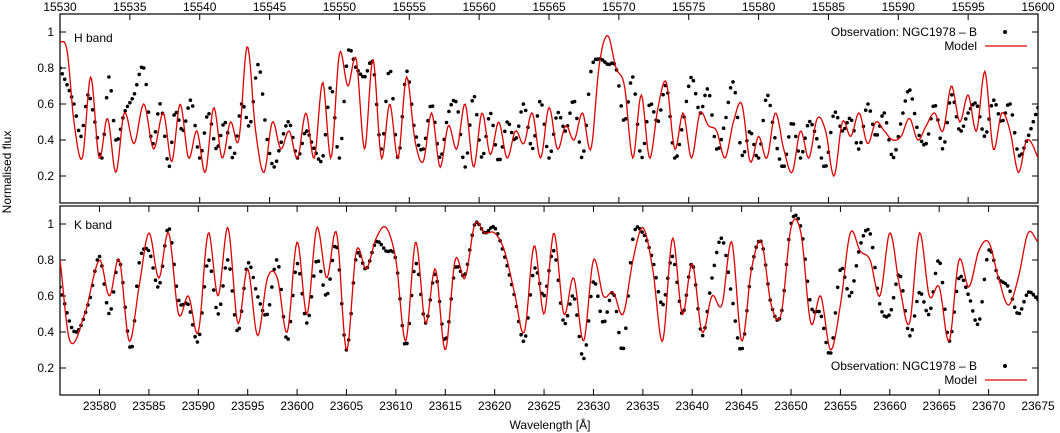 This screenshot has width=1060, height=433. Describe the element at coordinates (929, 39) in the screenshot. I see `h-band-legend: Observation: NGC1978 – B Model` at that location.